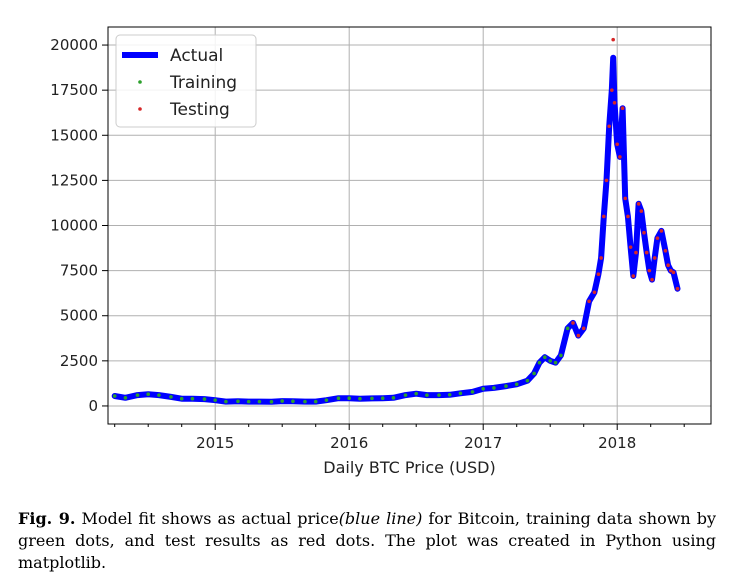  What do you see at coordinates (399, 438) in the screenshot?
I see `x-axis-ticks: 2015 2016 2017 2018` at bounding box center [399, 438].